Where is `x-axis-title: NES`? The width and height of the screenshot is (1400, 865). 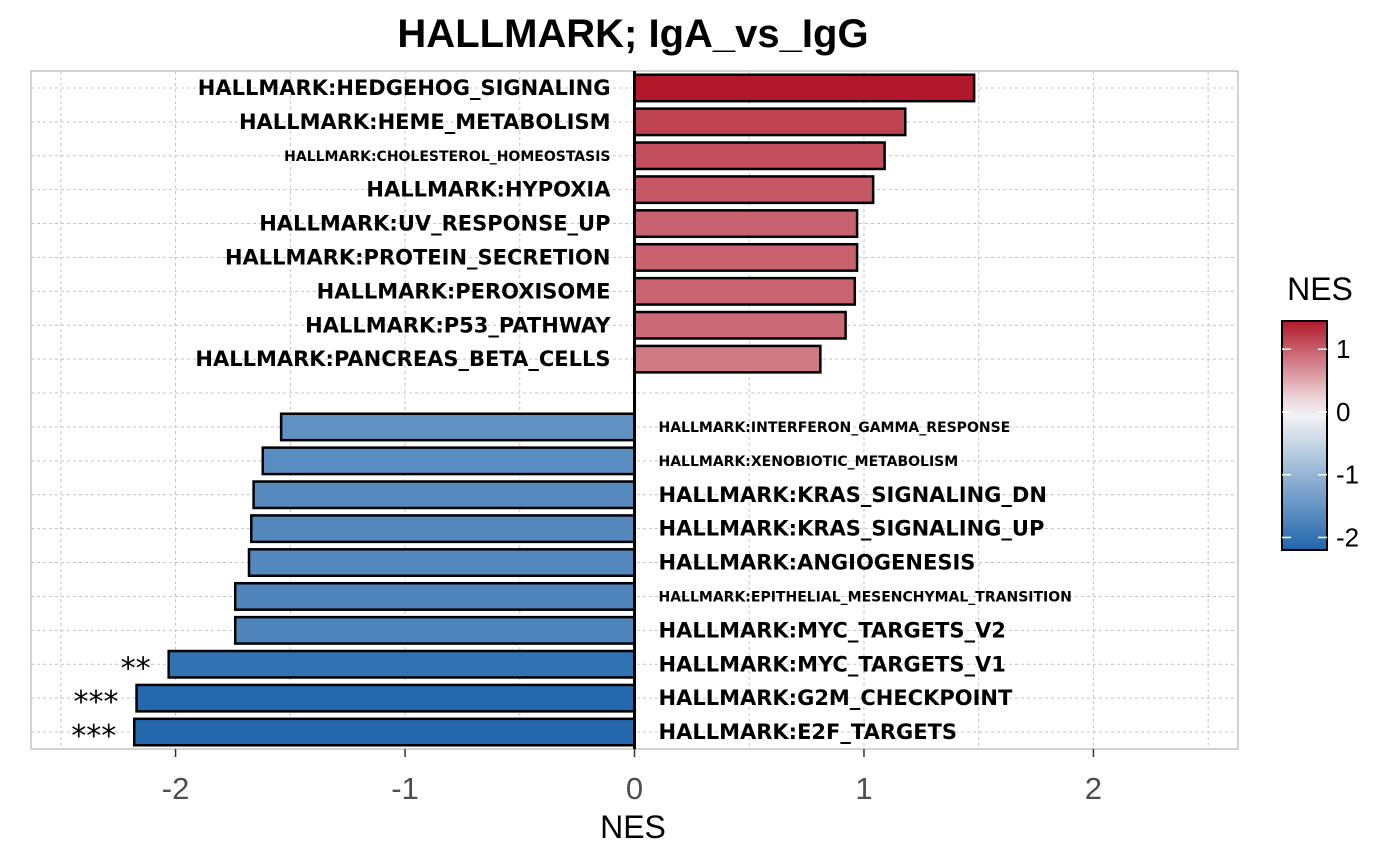 x-axis-title: NES is located at coordinates (633, 827).